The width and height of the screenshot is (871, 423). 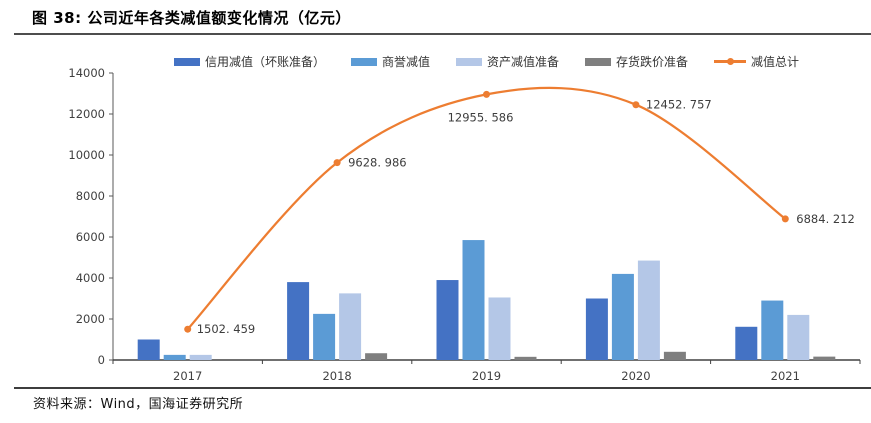 I want to click on line-data-label-2021: 6884. 212, so click(x=825, y=219).